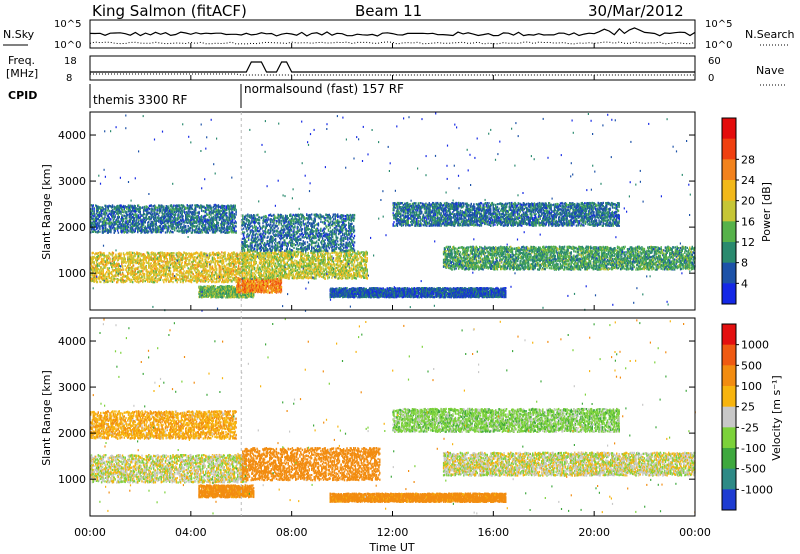  What do you see at coordinates (636, 11) in the screenshot?
I see `date-title: 30/Mar/2012` at bounding box center [636, 11].